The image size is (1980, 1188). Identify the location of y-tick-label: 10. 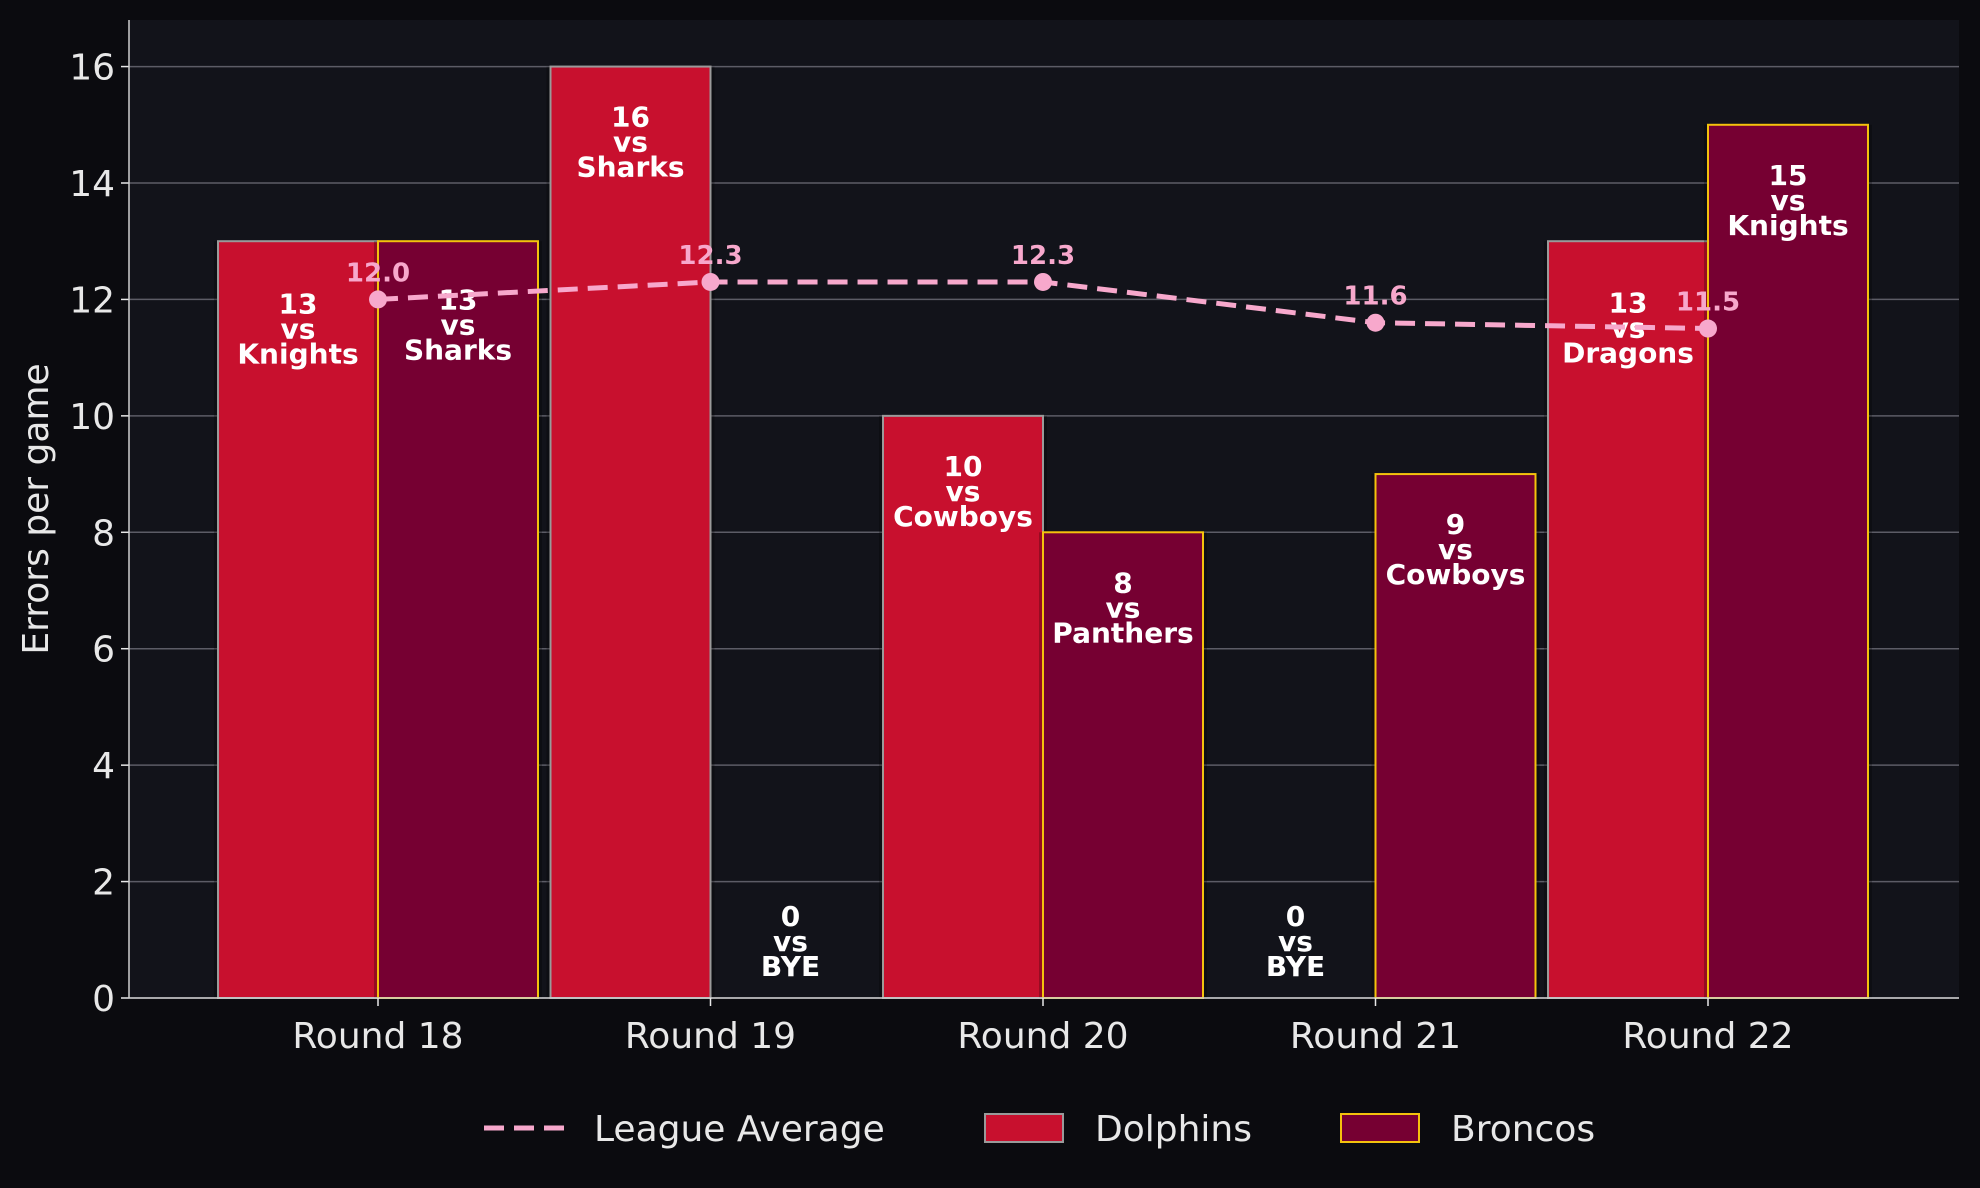
(92, 417).